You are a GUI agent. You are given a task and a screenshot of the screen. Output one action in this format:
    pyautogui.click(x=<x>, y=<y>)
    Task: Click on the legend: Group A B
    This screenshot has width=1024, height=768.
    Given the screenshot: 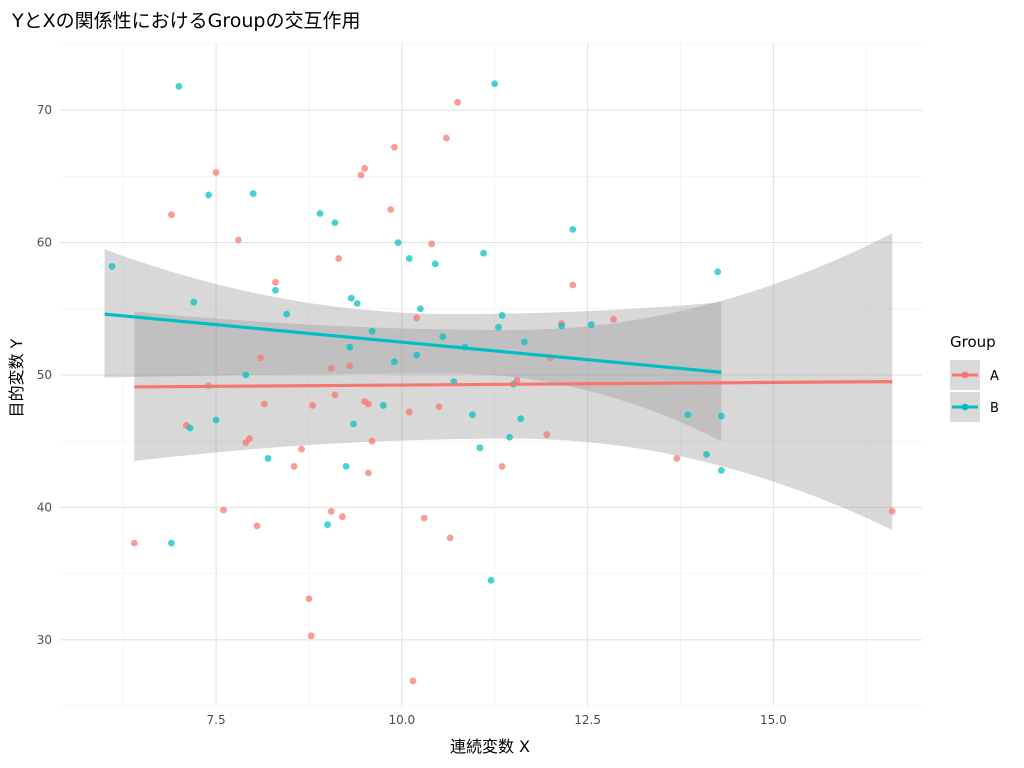 What is the action you would take?
    pyautogui.click(x=974, y=377)
    